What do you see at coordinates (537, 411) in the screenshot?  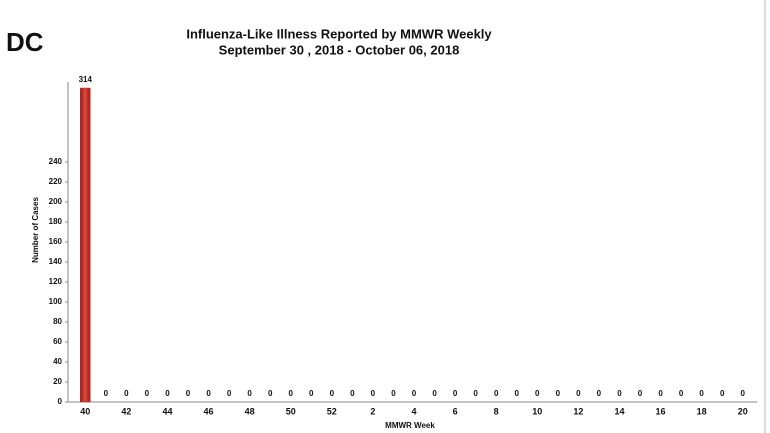 I see `x-tick-label: 10` at bounding box center [537, 411].